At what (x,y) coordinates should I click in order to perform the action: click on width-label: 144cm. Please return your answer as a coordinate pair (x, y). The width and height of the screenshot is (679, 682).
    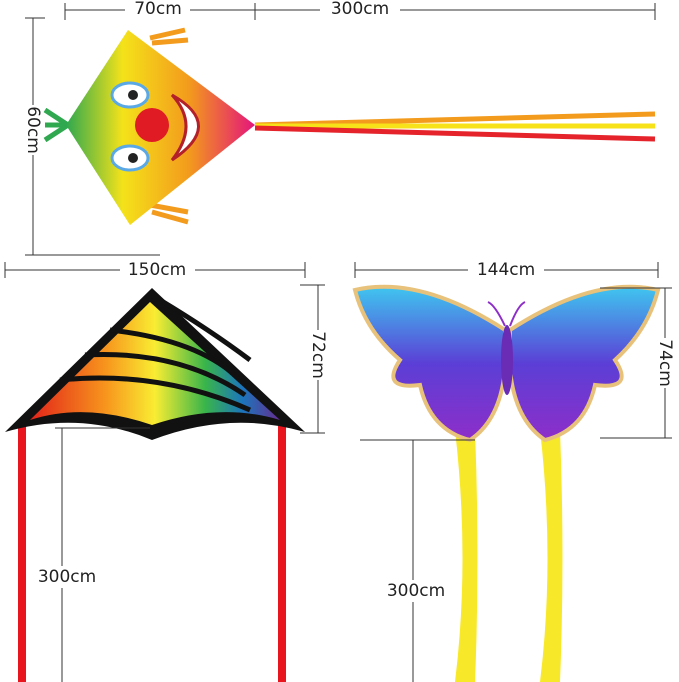
    Looking at the image, I should click on (506, 270).